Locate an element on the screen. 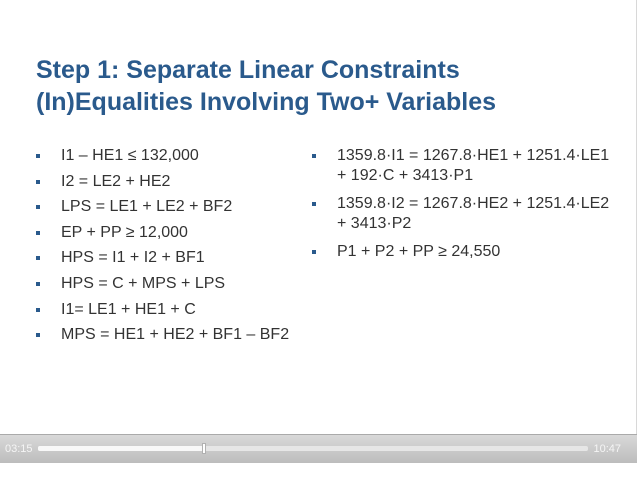 This screenshot has width=637, height=477. constraint-text: I2 = LE2 + HE2 is located at coordinates (116, 181).